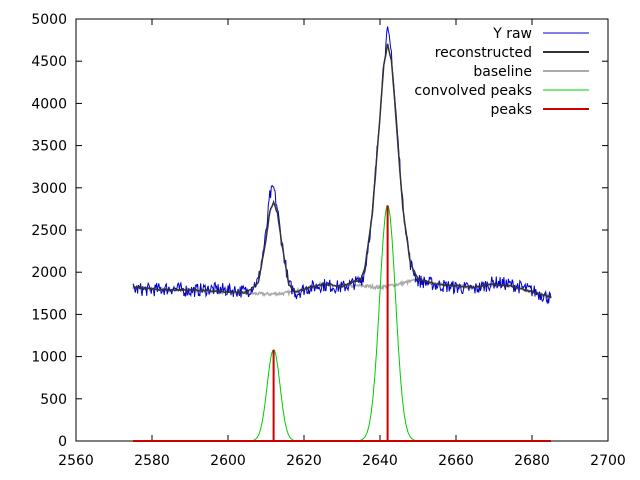 The height and width of the screenshot is (480, 640). Describe the element at coordinates (49, 147) in the screenshot. I see `y-tick-label: 3500` at that location.